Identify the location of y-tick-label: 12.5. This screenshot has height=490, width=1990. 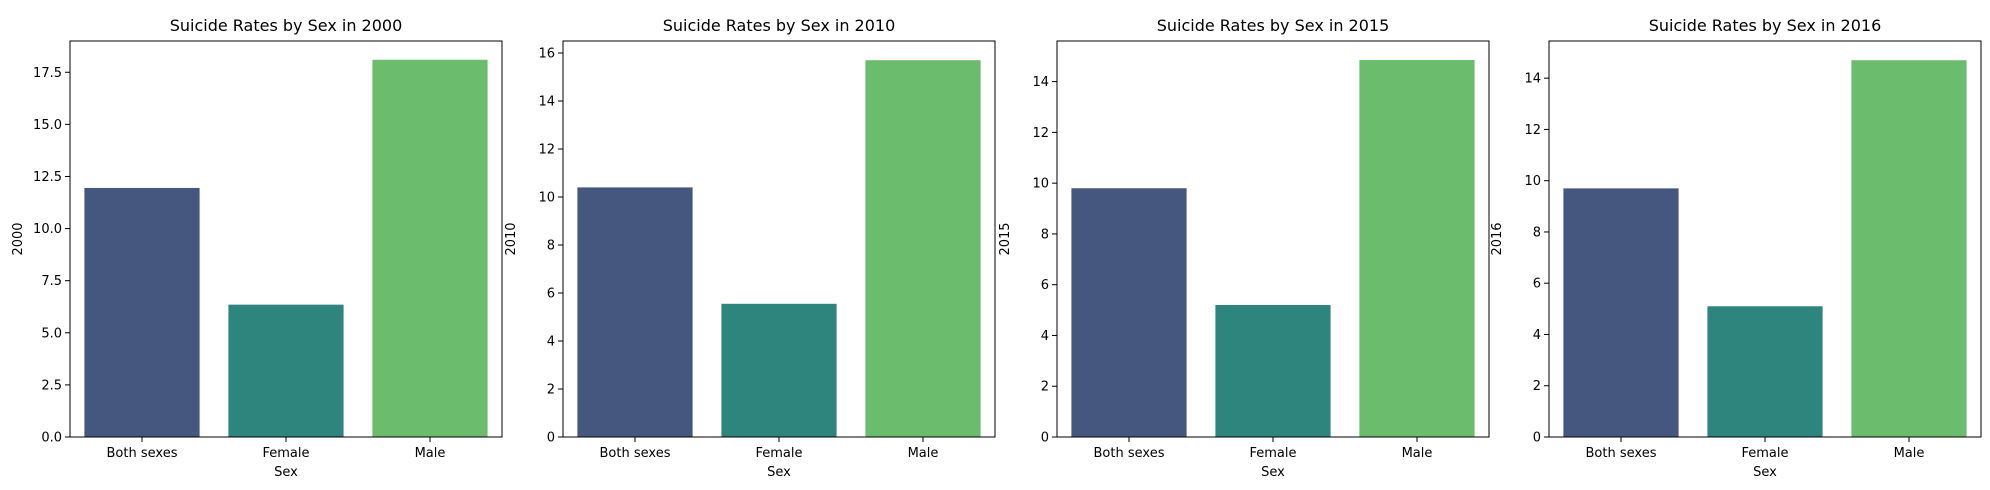
(47, 177).